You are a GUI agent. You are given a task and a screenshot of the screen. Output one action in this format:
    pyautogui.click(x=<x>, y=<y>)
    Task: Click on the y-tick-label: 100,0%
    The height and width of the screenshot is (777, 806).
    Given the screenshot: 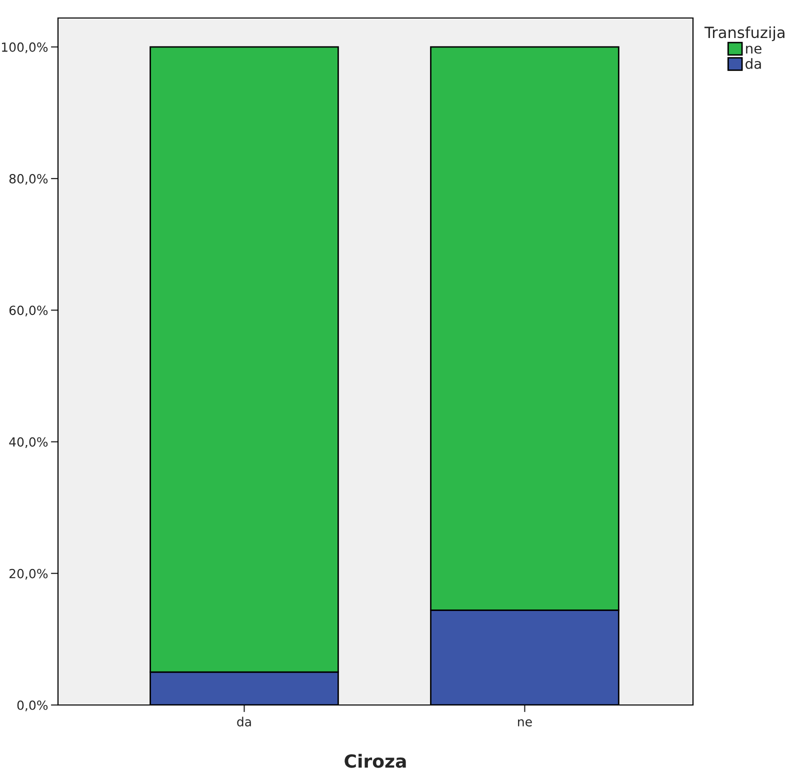 What is the action you would take?
    pyautogui.click(x=25, y=48)
    